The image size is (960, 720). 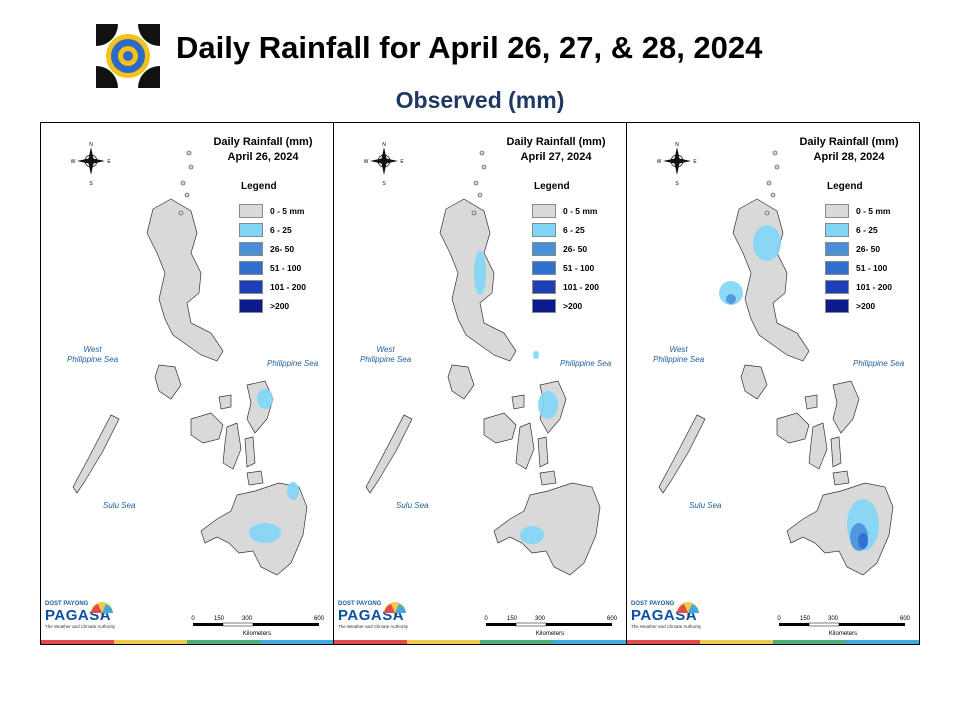 What do you see at coordinates (384, 184) in the screenshot?
I see `compass-label: S` at bounding box center [384, 184].